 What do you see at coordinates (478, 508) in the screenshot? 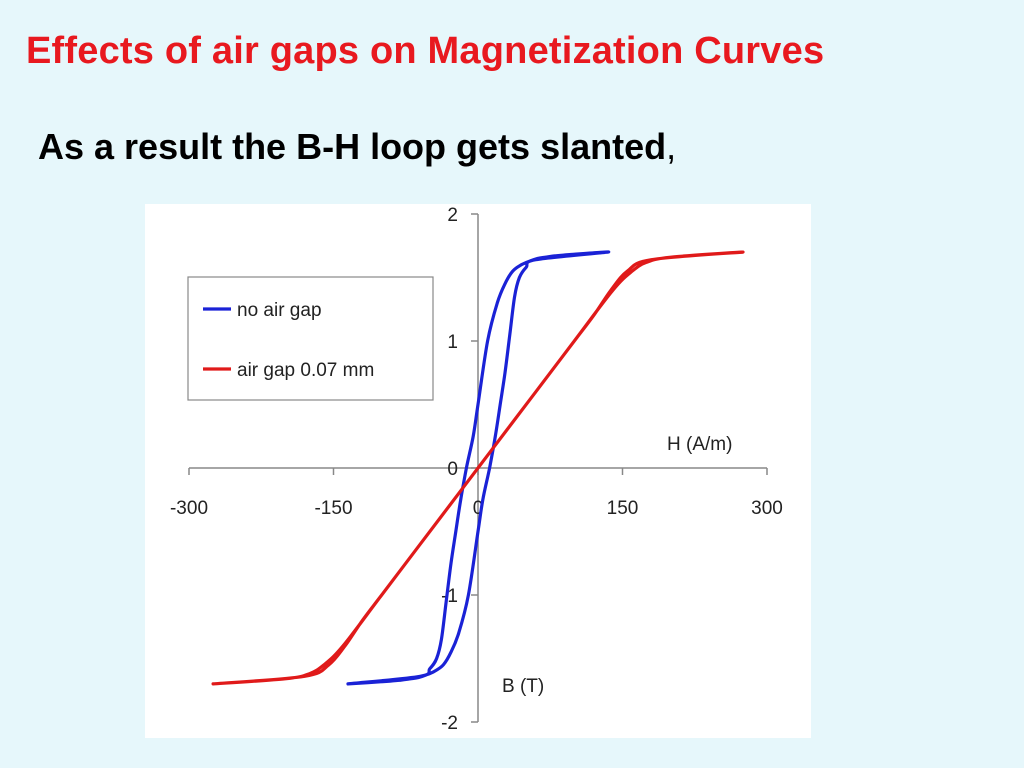
I see `x-tick-label: 0` at bounding box center [478, 508].